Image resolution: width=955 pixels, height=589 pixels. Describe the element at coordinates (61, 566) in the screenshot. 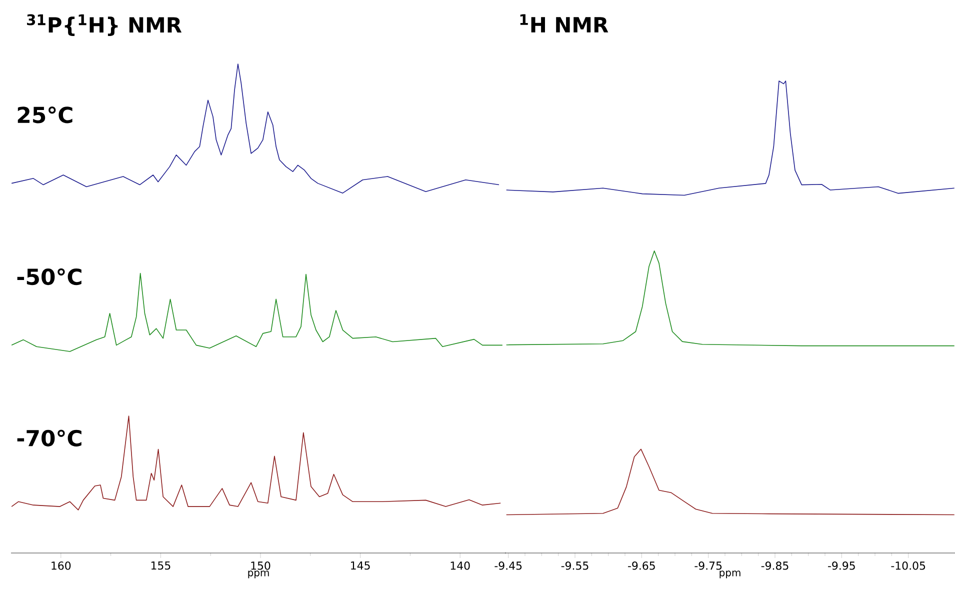

I see `x-tick-label: 160` at that location.